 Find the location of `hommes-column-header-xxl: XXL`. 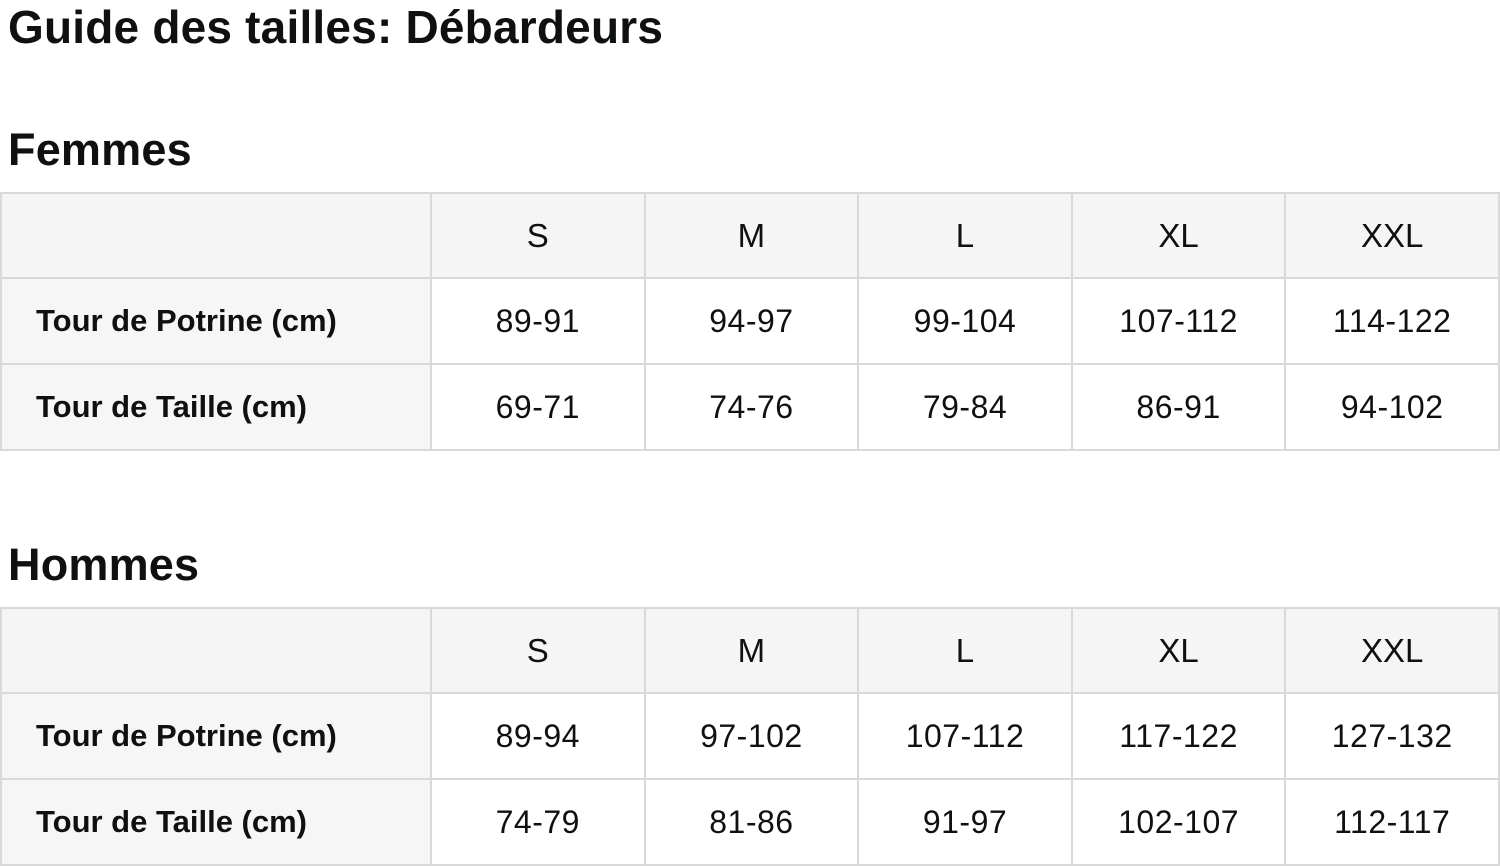

hommes-column-header-xxl: XXL is located at coordinates (1392, 650).